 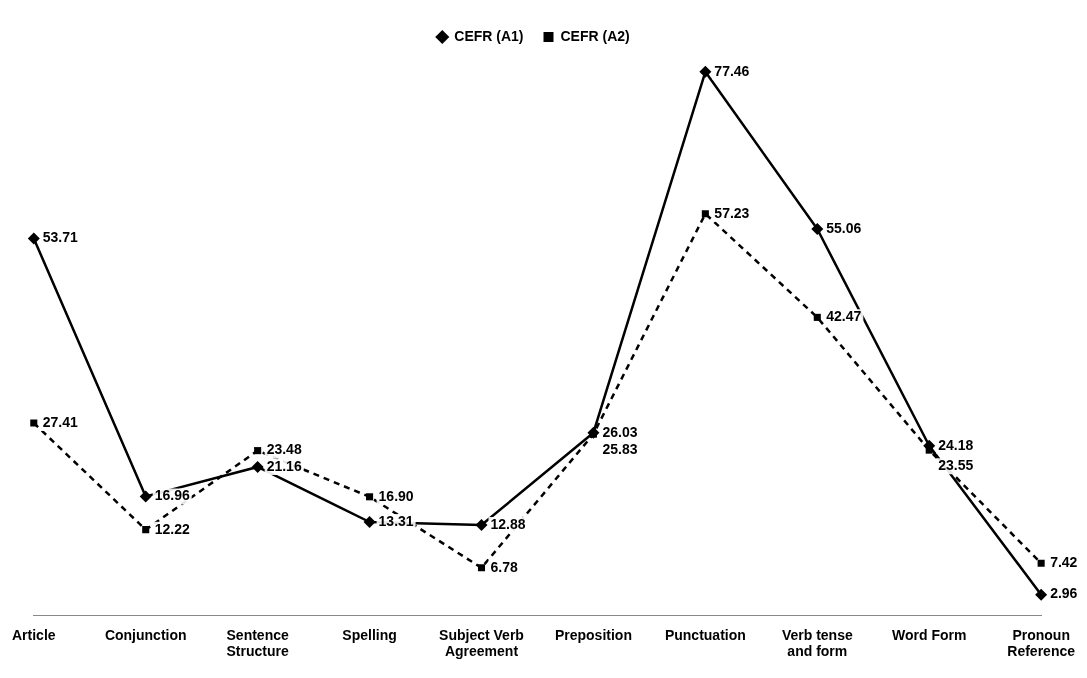 I want to click on legend-label: CEFR (A1), so click(x=489, y=35).